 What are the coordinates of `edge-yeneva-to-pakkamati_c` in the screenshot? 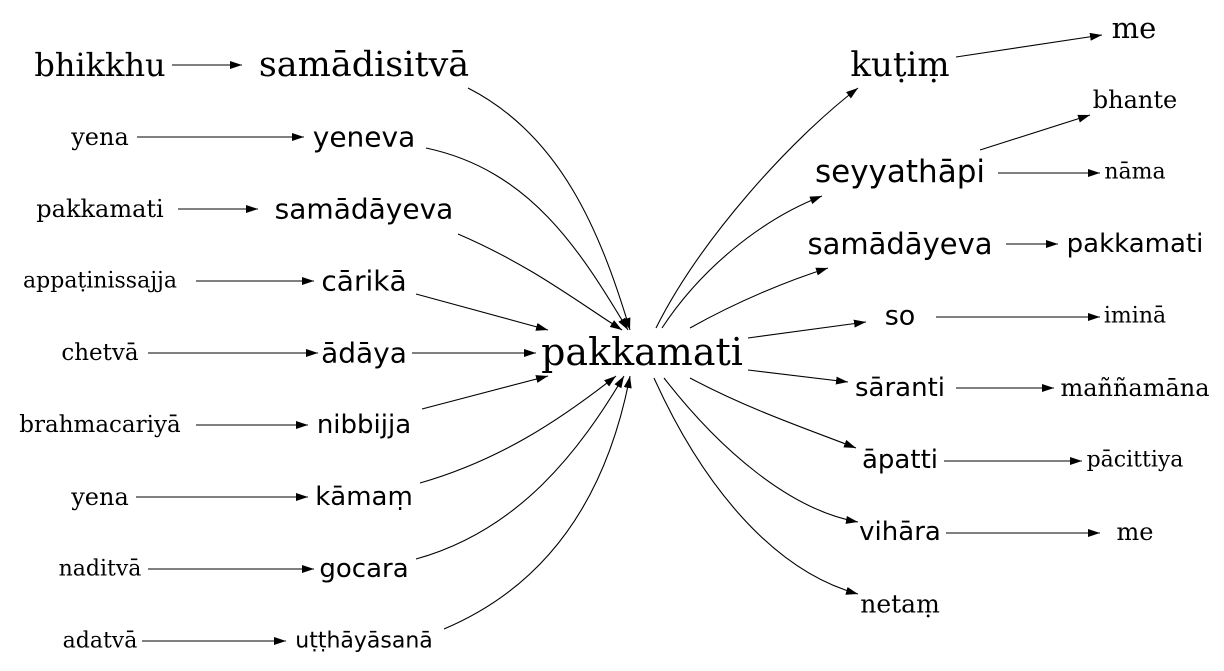 It's located at (527, 239).